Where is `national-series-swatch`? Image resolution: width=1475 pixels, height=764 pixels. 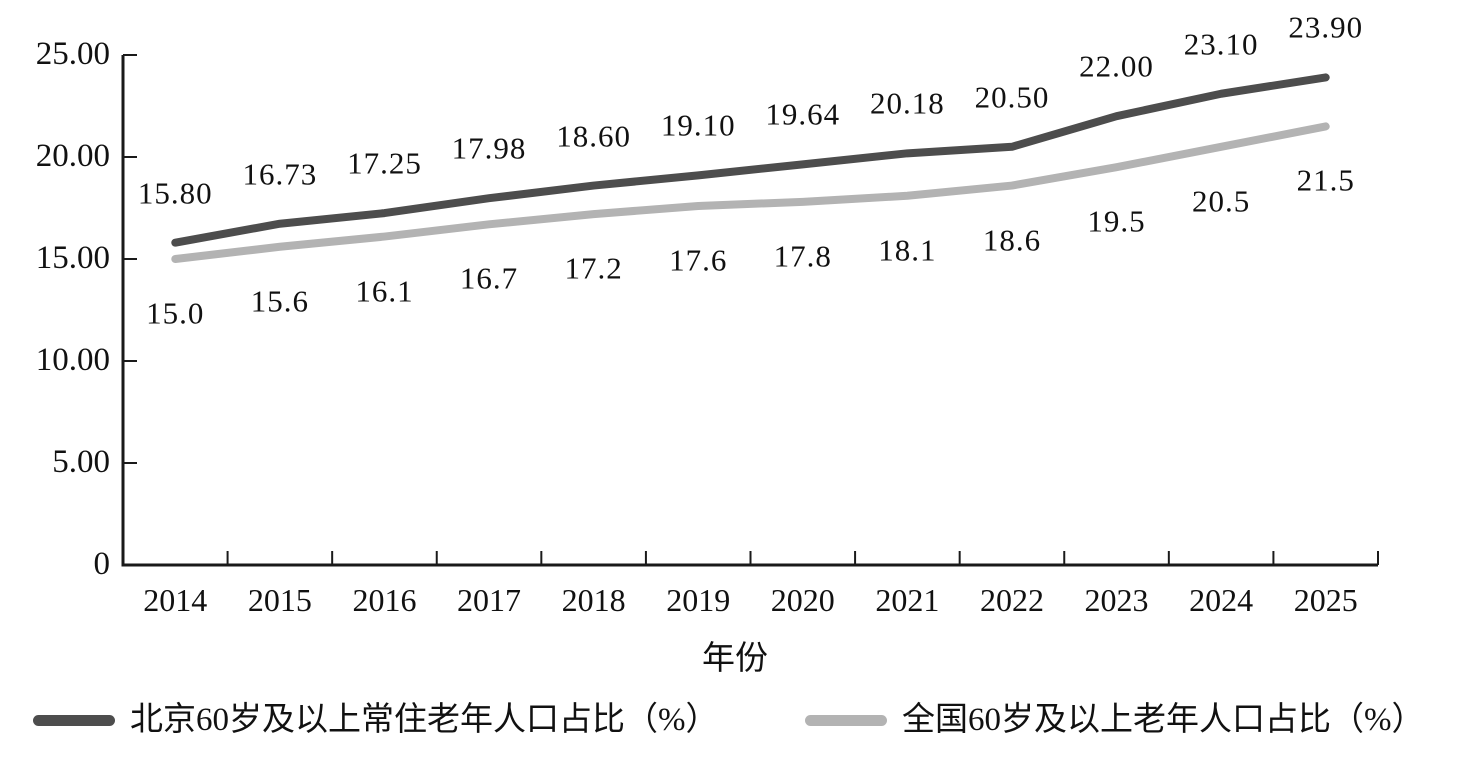
national-series-swatch is located at coordinates (846, 720).